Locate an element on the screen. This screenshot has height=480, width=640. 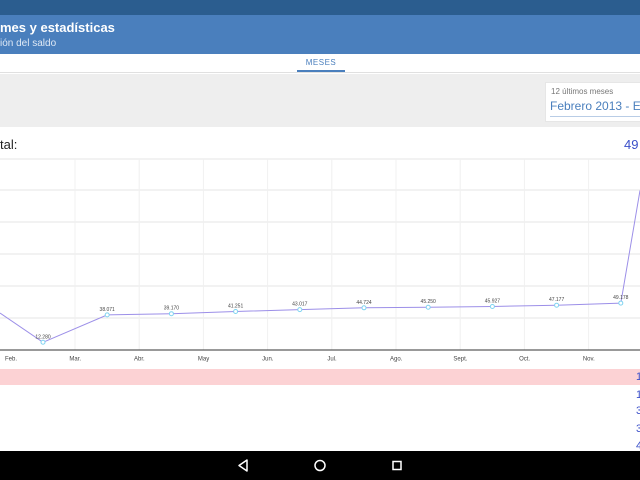
period-selector is located at coordinates (592, 102).